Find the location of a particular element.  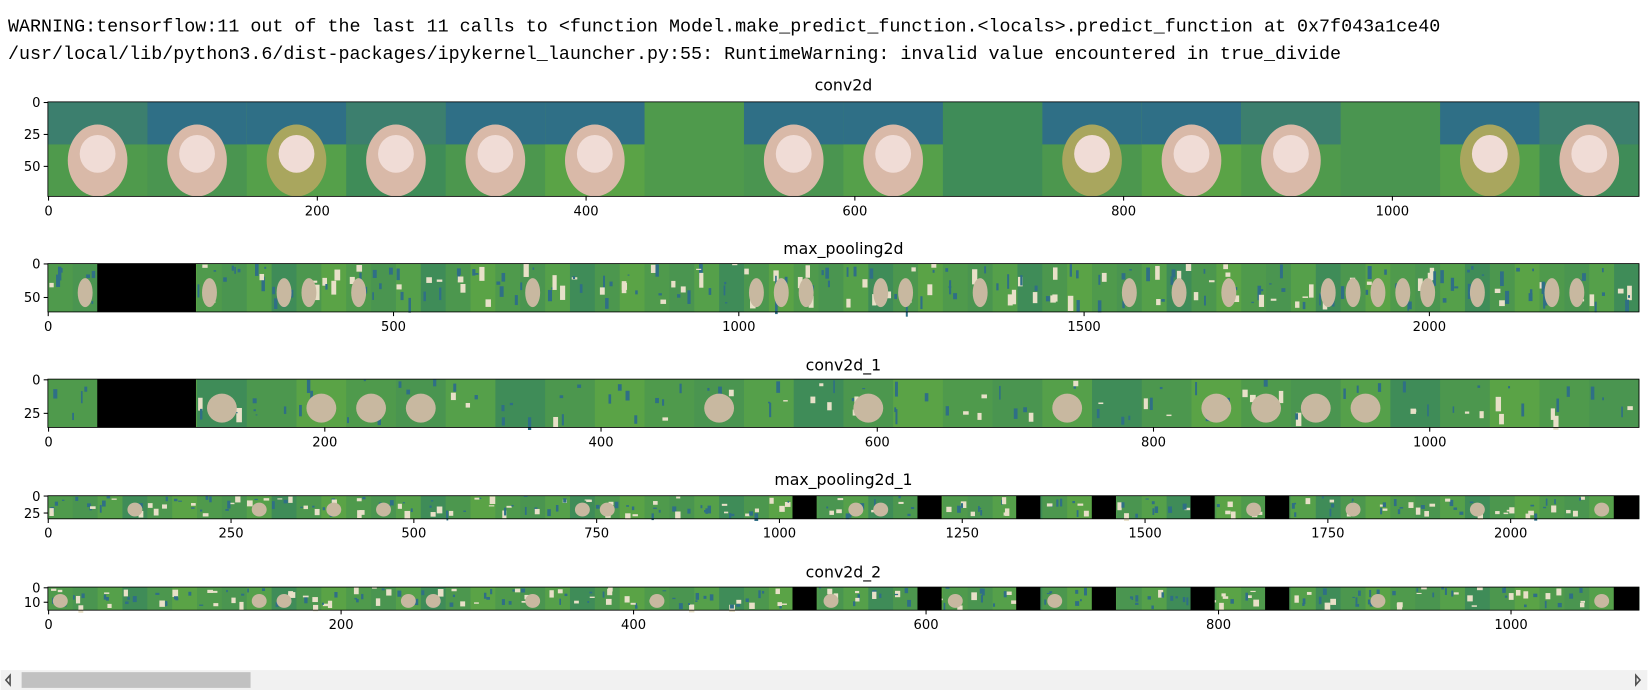

scroll-left-arrow is located at coordinates (7, 680).